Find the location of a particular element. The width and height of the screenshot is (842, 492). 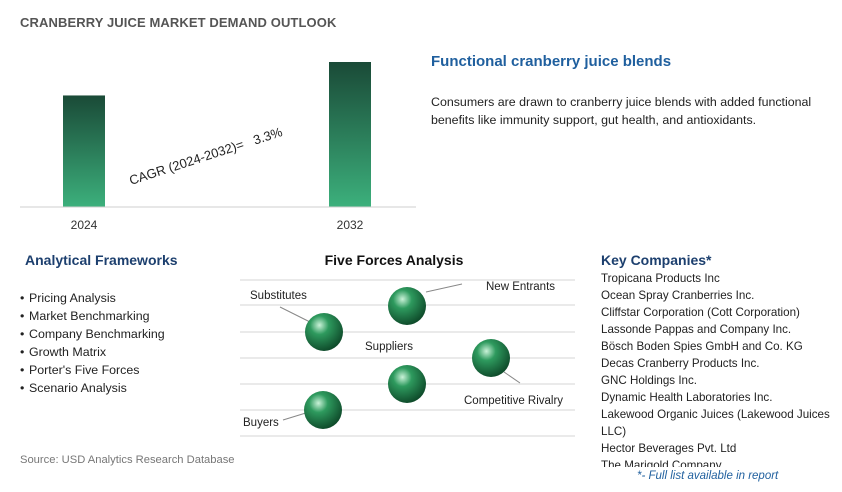

label-competitive-rivalry: Competitive Rivalry is located at coordinates (513, 401).